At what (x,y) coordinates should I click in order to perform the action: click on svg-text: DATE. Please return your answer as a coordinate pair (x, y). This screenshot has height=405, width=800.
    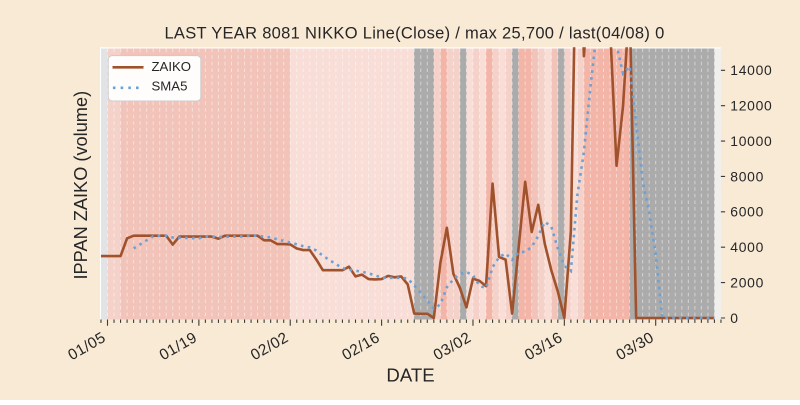
    Looking at the image, I should click on (410, 374).